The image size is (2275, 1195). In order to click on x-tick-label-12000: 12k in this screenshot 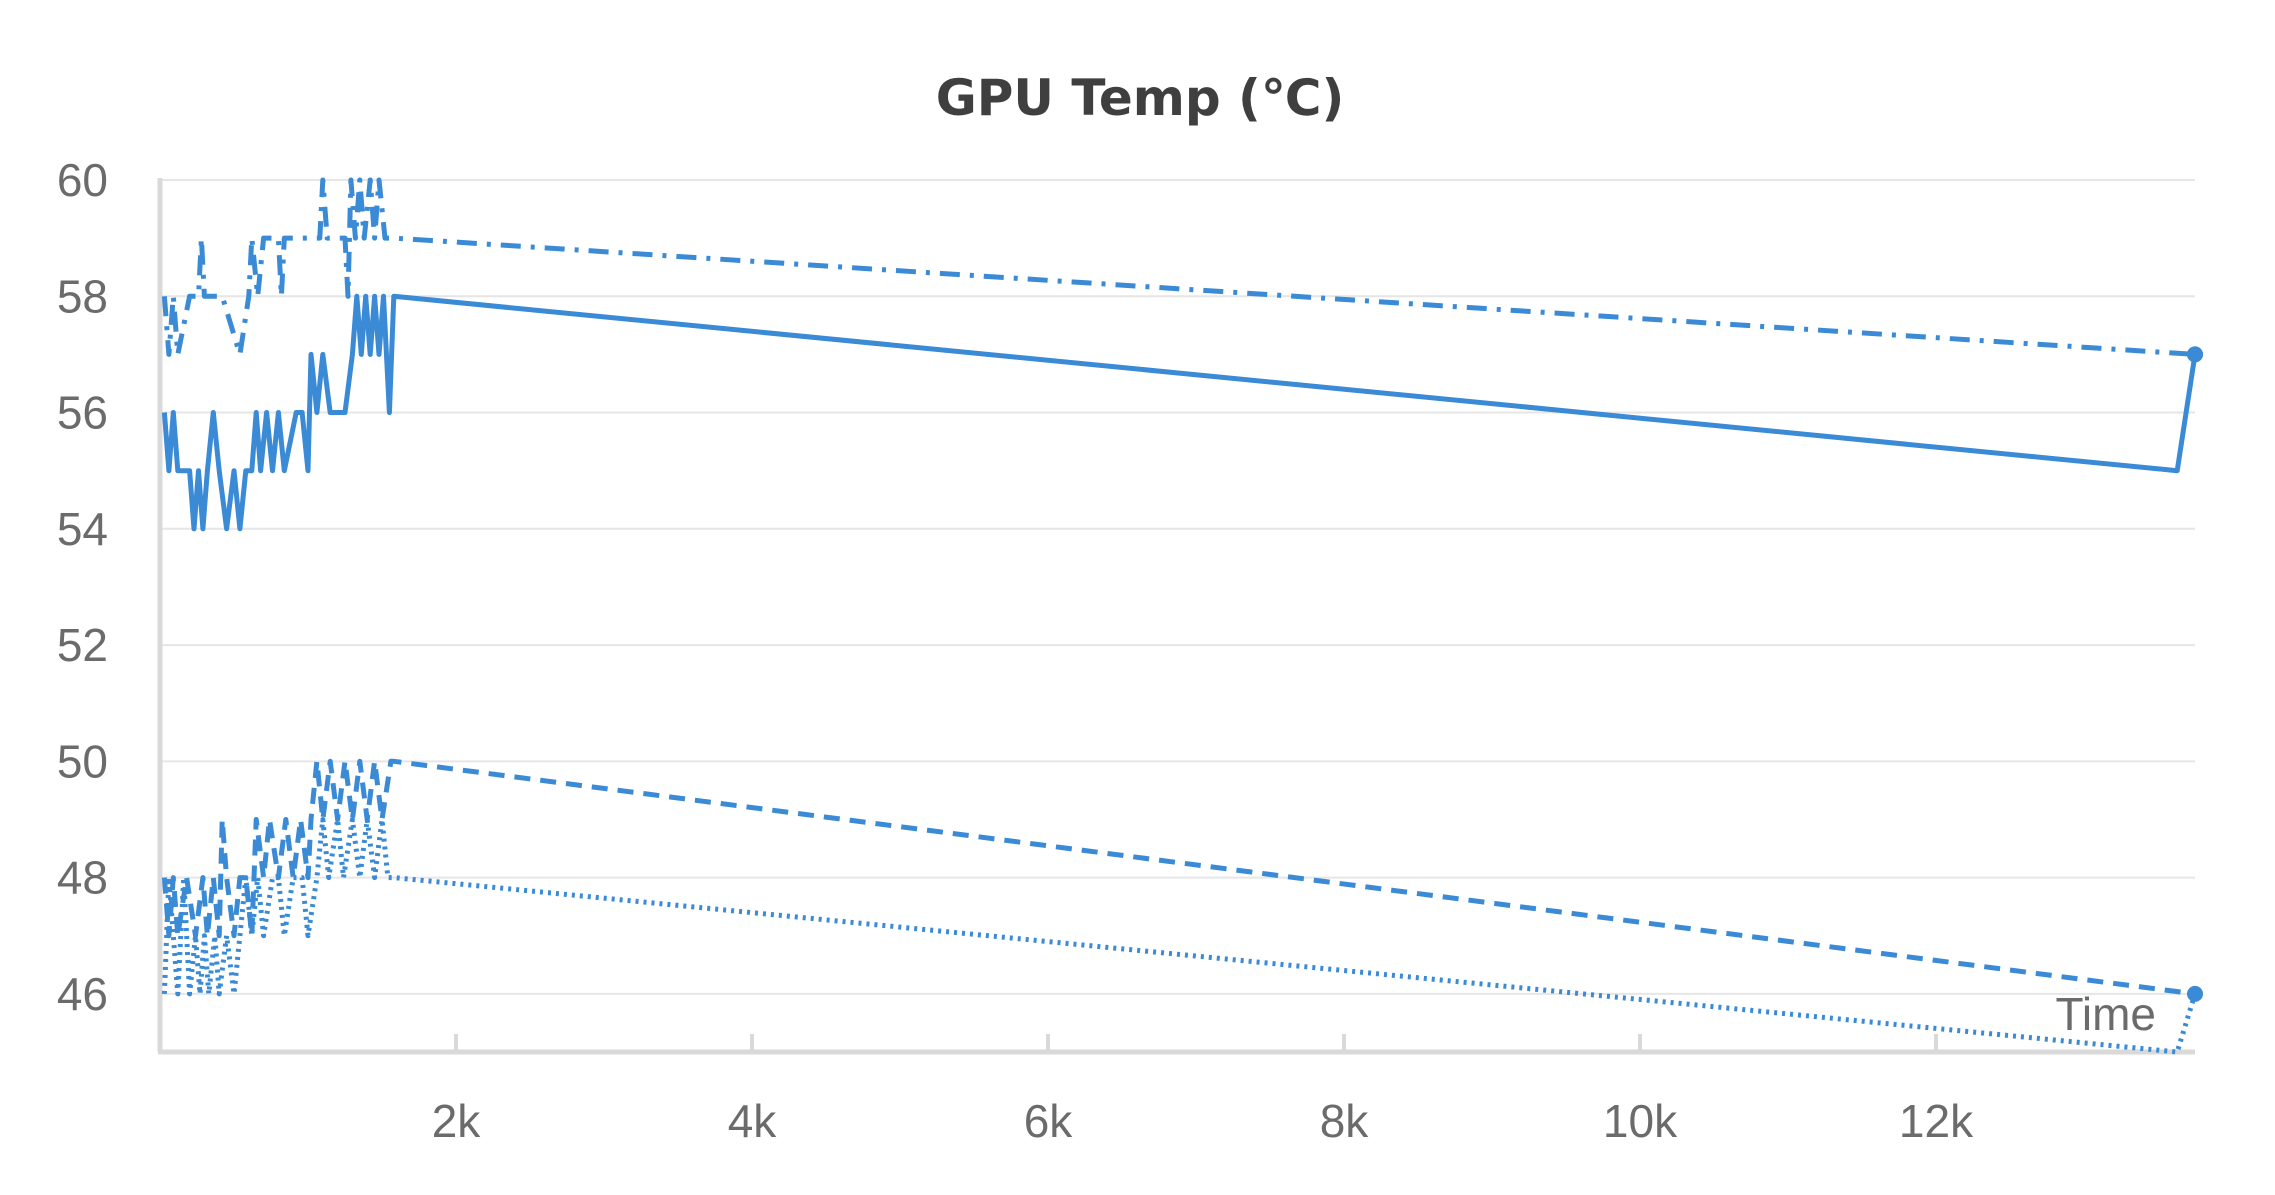, I will do `click(1936, 1121)`.